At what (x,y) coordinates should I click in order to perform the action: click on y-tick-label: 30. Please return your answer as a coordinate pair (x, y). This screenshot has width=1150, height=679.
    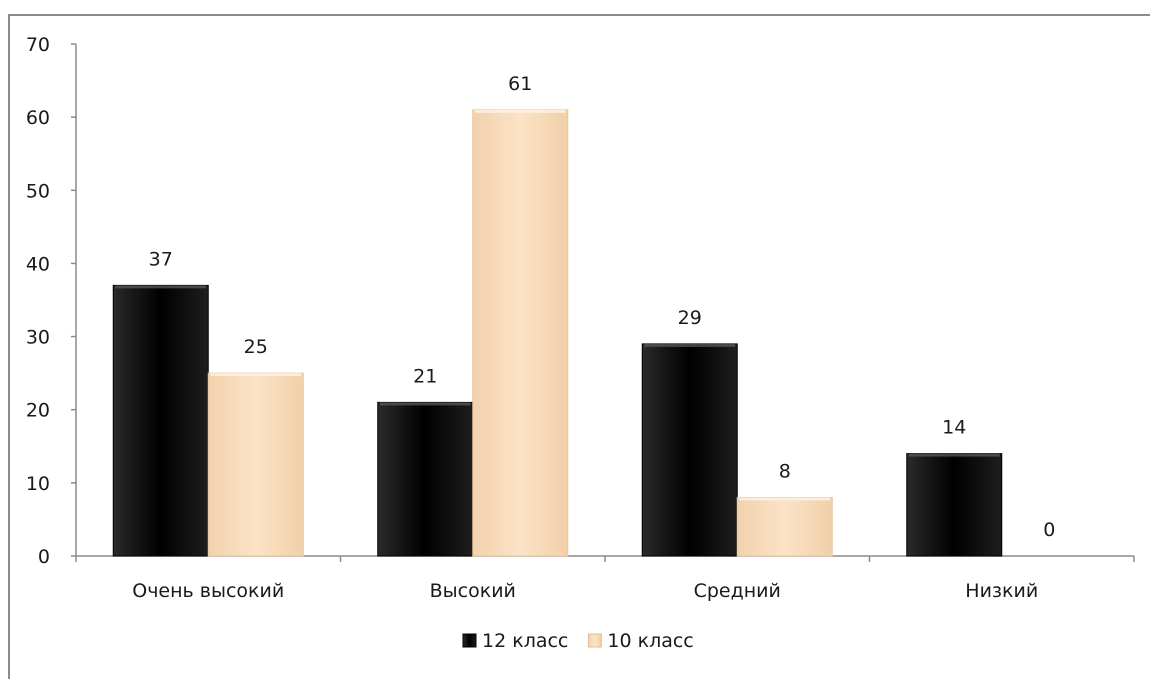
    Looking at the image, I should click on (38, 338).